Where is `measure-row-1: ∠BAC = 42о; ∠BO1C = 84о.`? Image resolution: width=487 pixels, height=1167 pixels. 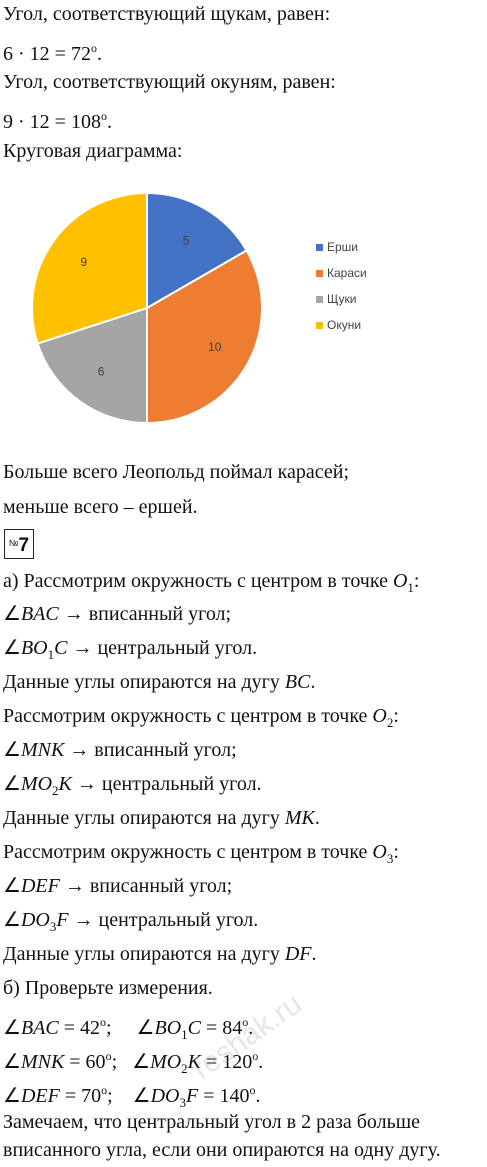
measure-row-1: ∠BAC = 42о; ∠BO1C = 84о. is located at coordinates (128, 1028).